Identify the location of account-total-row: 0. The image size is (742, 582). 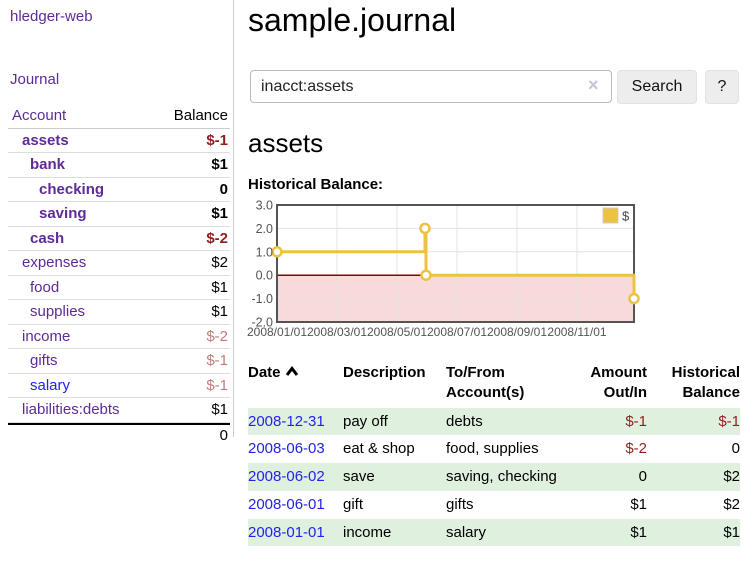
(119, 435).